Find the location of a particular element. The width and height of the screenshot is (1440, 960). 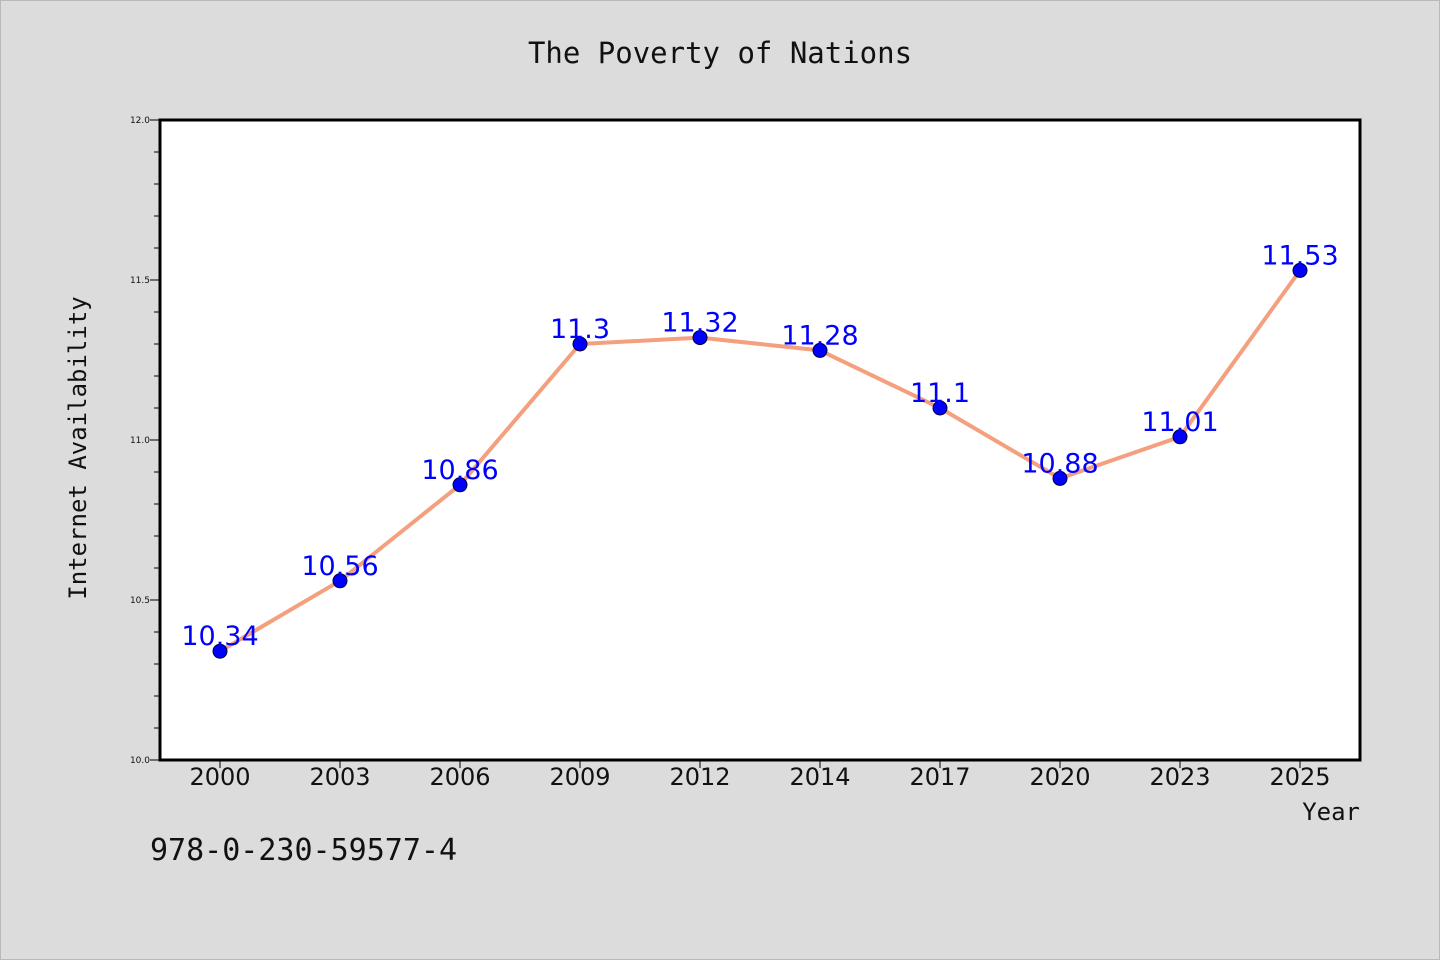

x-tick-label: 2017 is located at coordinates (939, 777).